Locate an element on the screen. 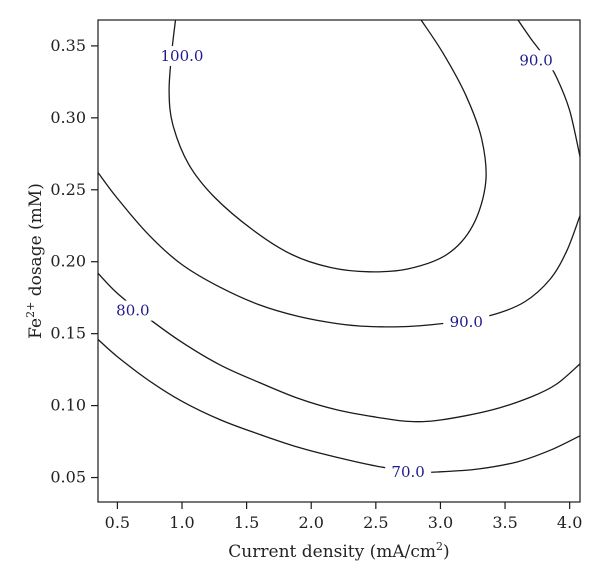 This screenshot has width=600, height=584. x-tick-label: 2.5 is located at coordinates (375, 522).